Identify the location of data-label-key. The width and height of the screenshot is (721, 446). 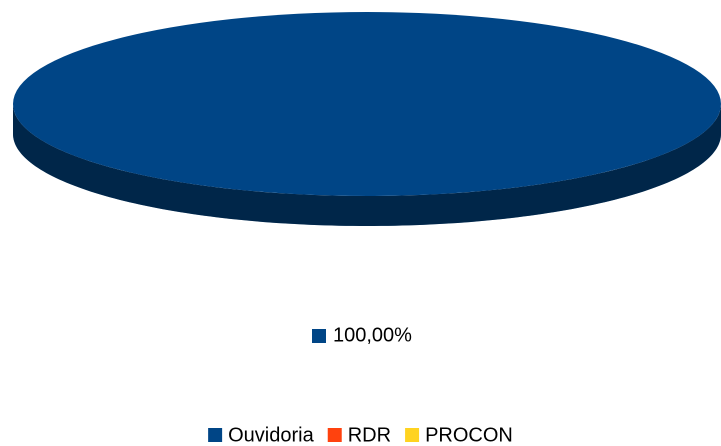
(319, 336).